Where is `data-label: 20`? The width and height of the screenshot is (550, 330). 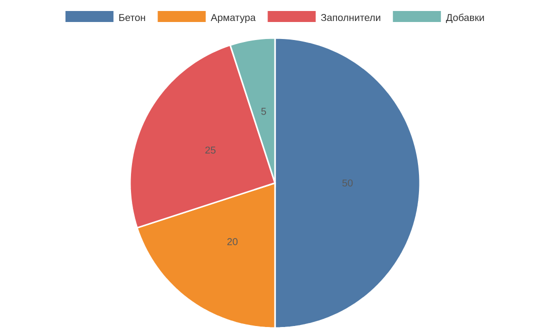 data-label: 20 is located at coordinates (232, 242).